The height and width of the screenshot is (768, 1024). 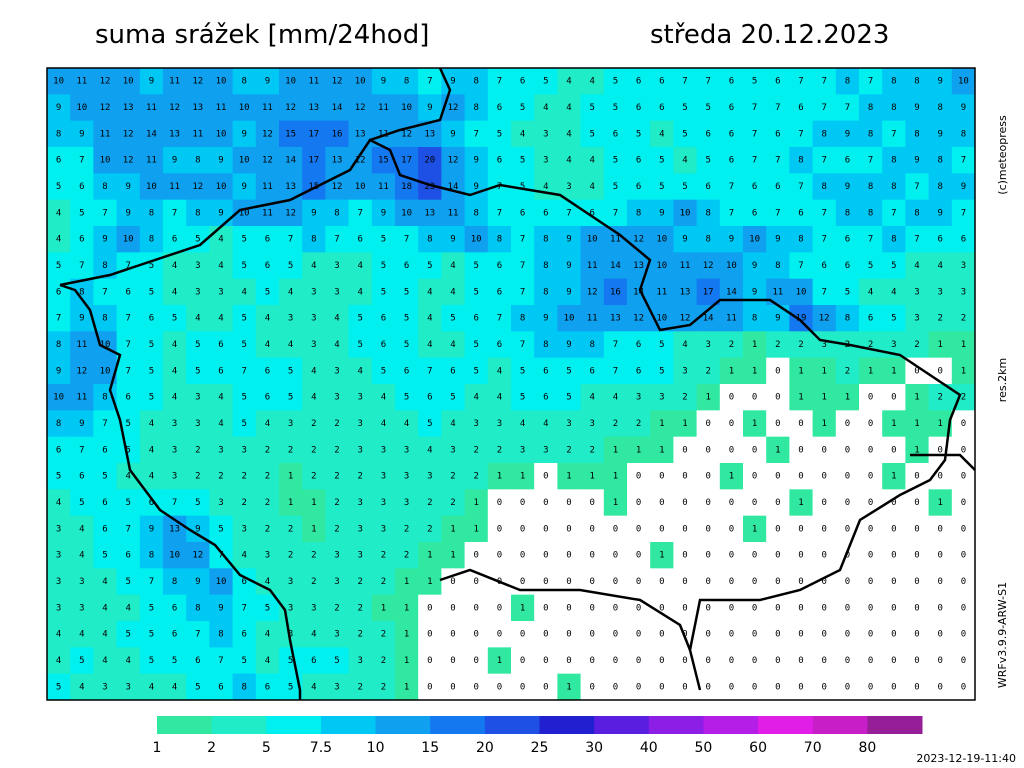 What do you see at coordinates (360, 134) in the screenshot?
I see `cell-value: 13` at bounding box center [360, 134].